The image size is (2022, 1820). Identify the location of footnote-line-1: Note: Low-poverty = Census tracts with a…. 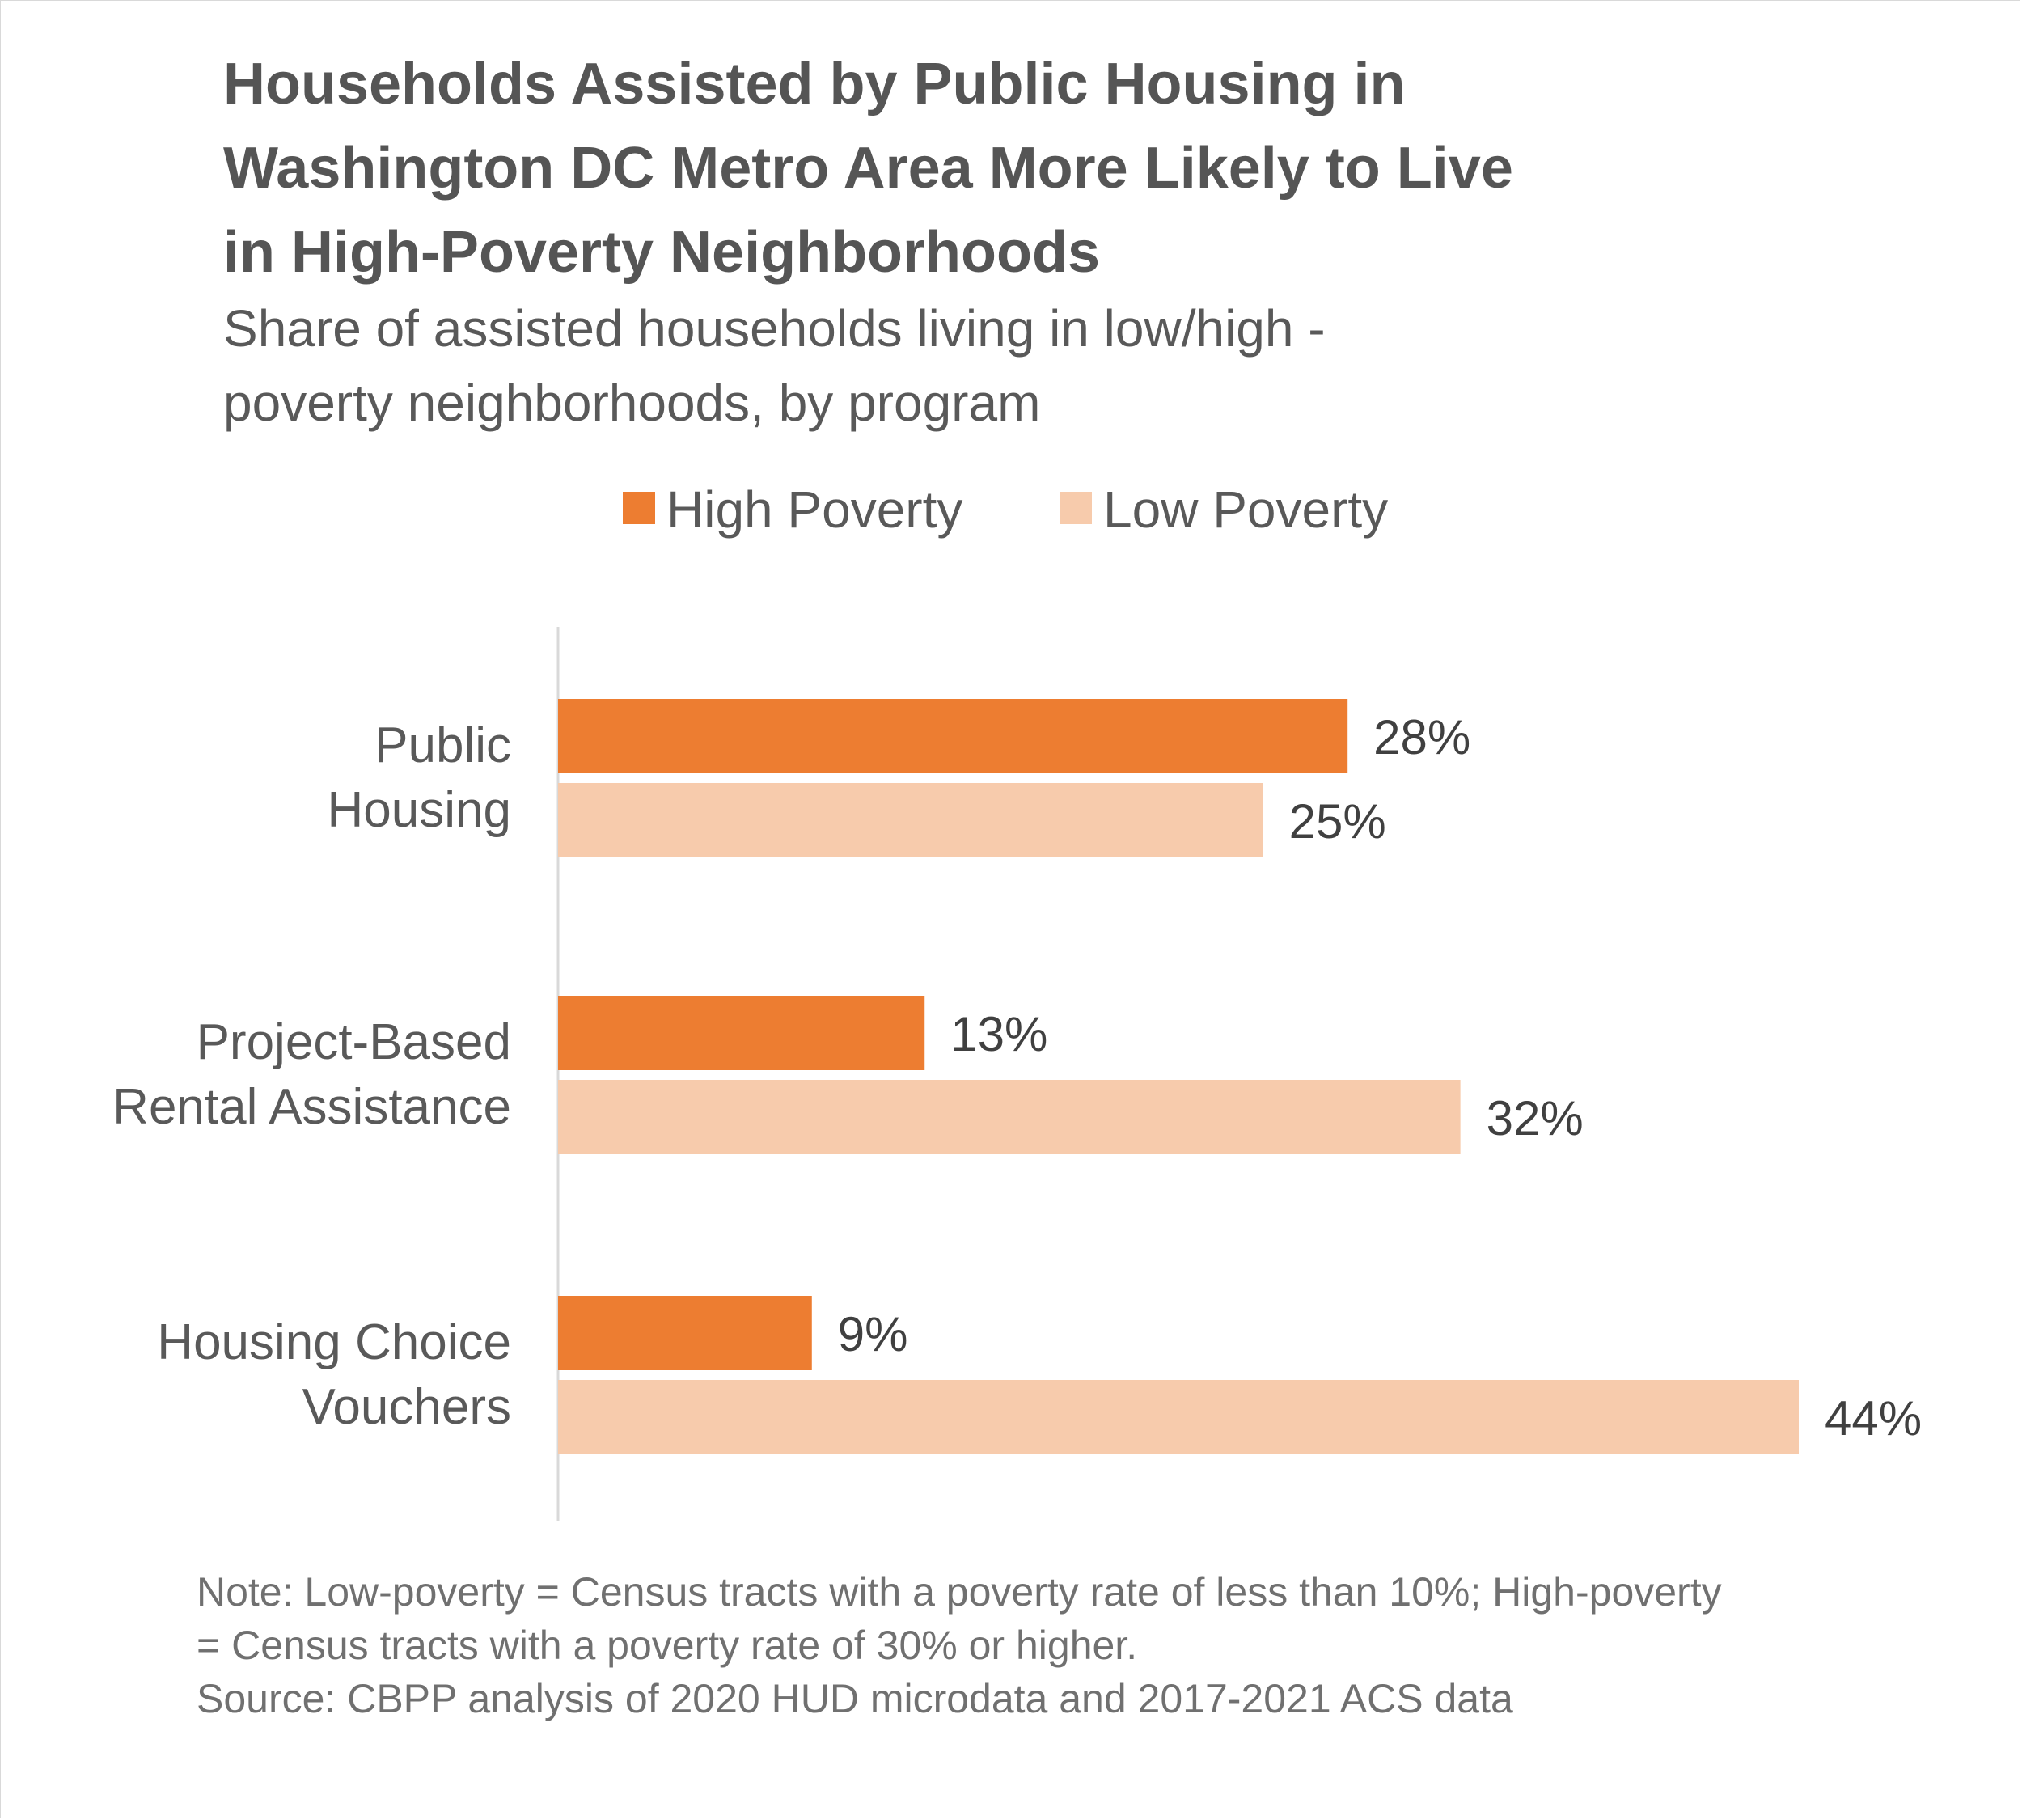
(959, 1592).